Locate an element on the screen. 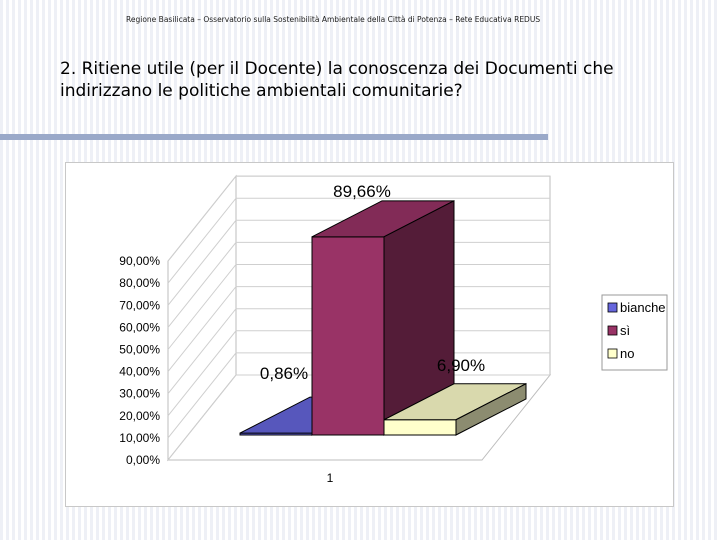  title-divider is located at coordinates (274, 137).